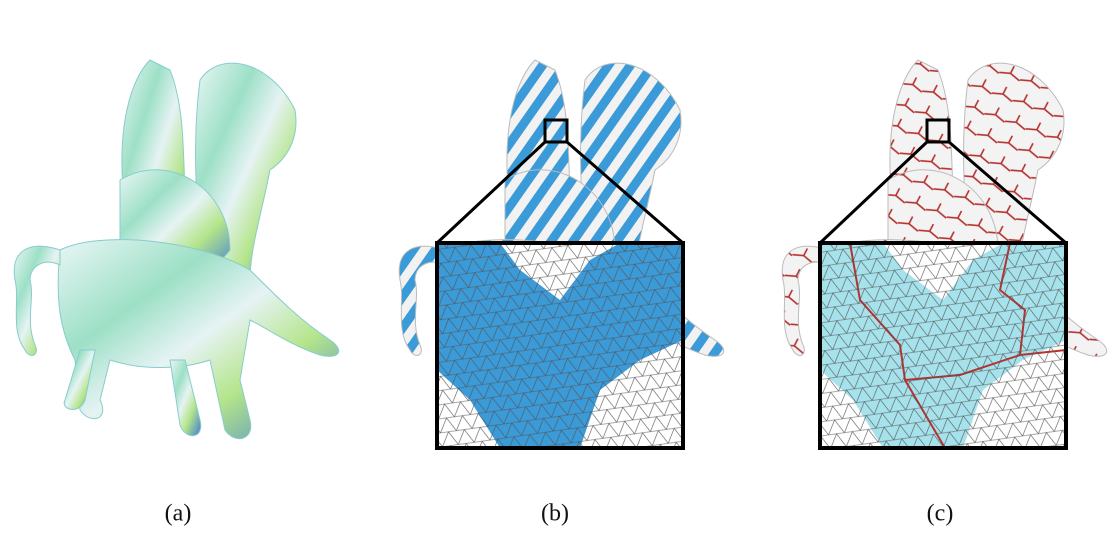  What do you see at coordinates (178, 514) in the screenshot?
I see `panel-label: (a)` at bounding box center [178, 514].